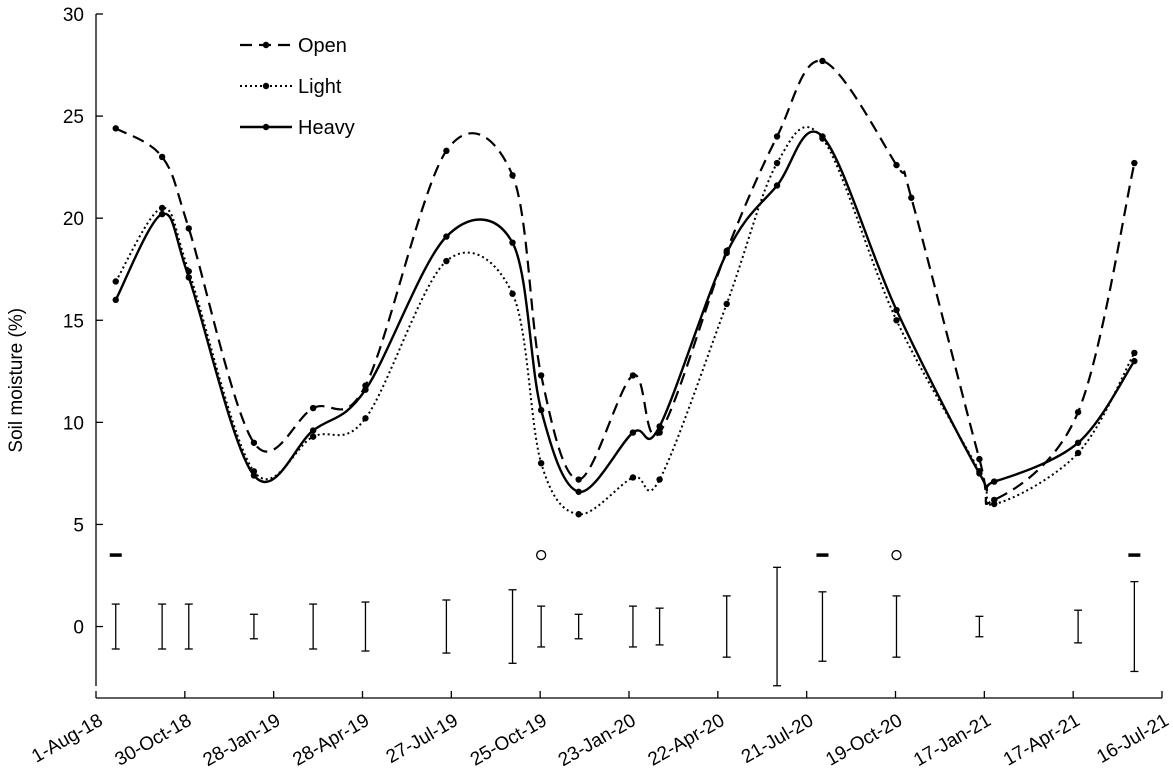  What do you see at coordinates (509, 740) in the screenshot?
I see `x-tick-label: 25-Oct-19` at bounding box center [509, 740].